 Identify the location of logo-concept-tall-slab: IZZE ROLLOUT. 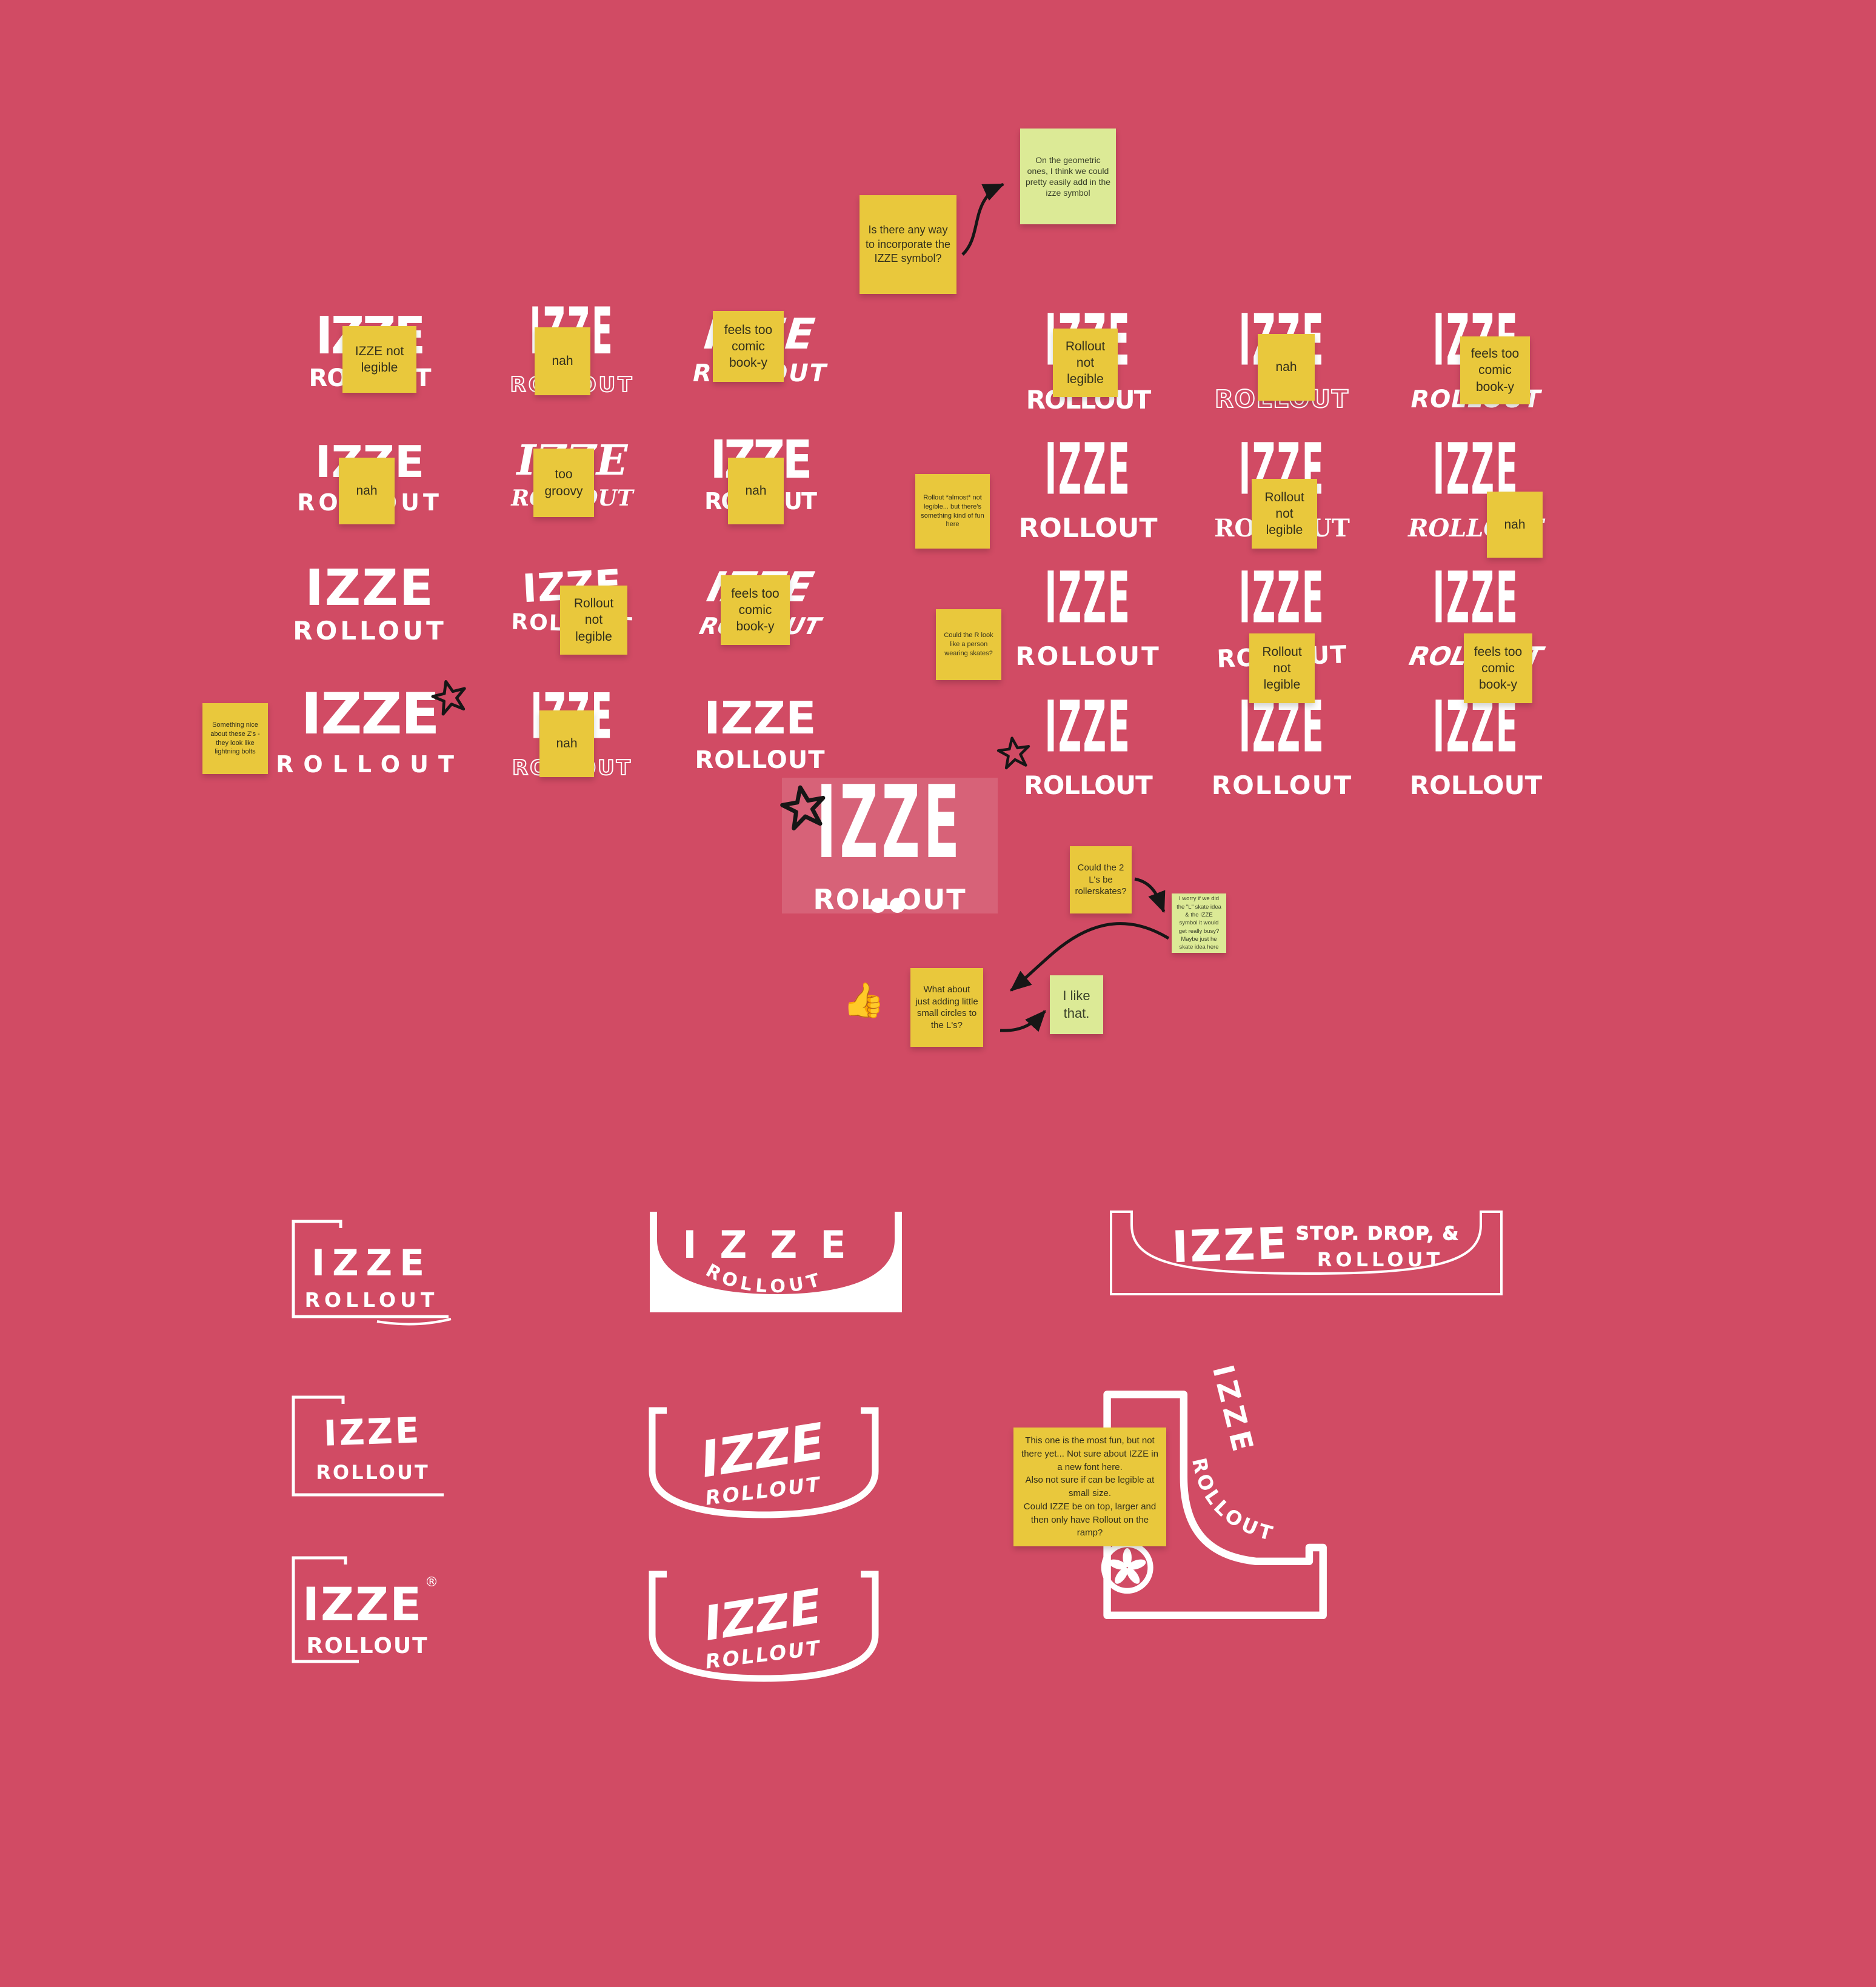
(1088, 488).